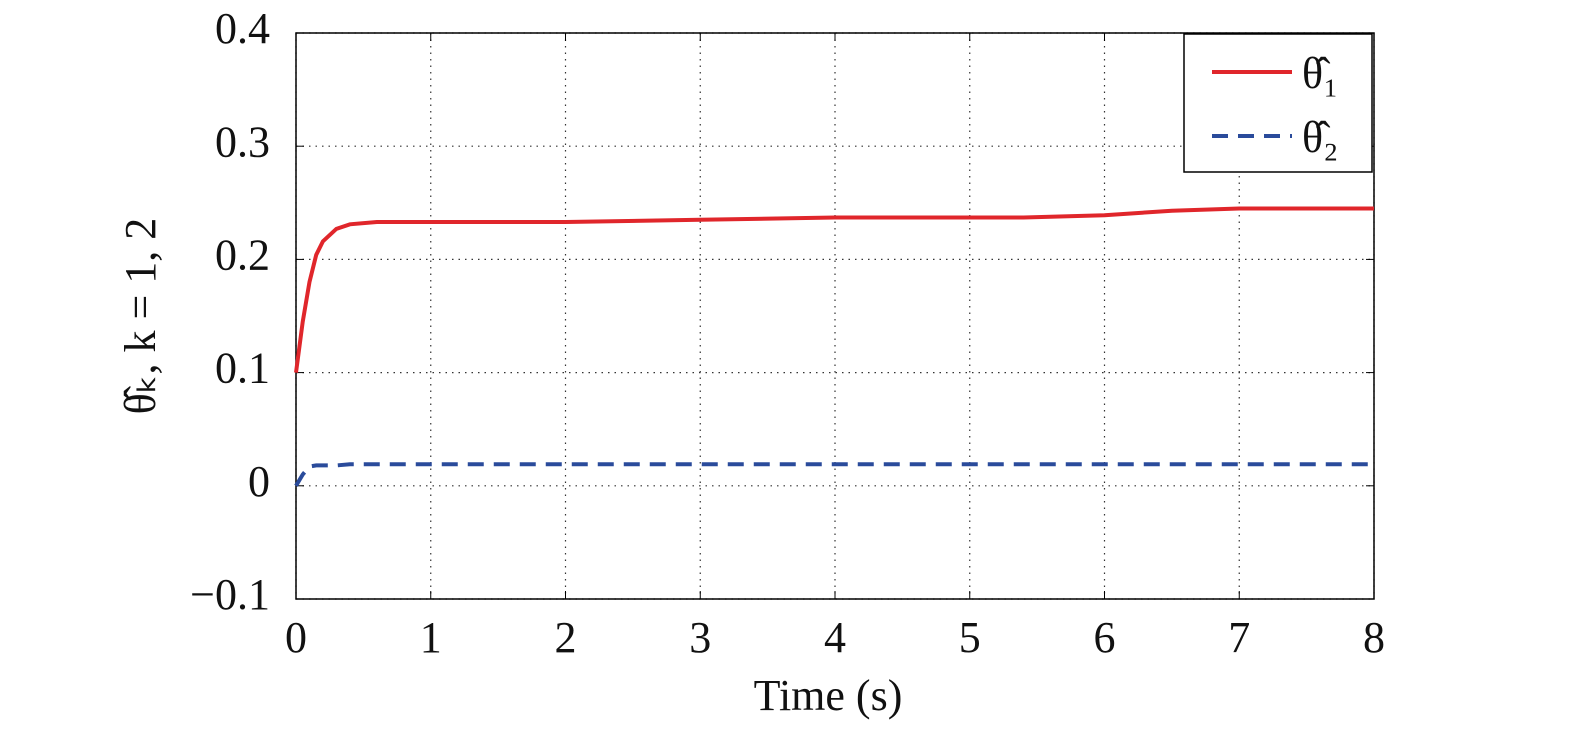 The image size is (1575, 733). What do you see at coordinates (834, 474) in the screenshot?
I see `series-line` at bounding box center [834, 474].